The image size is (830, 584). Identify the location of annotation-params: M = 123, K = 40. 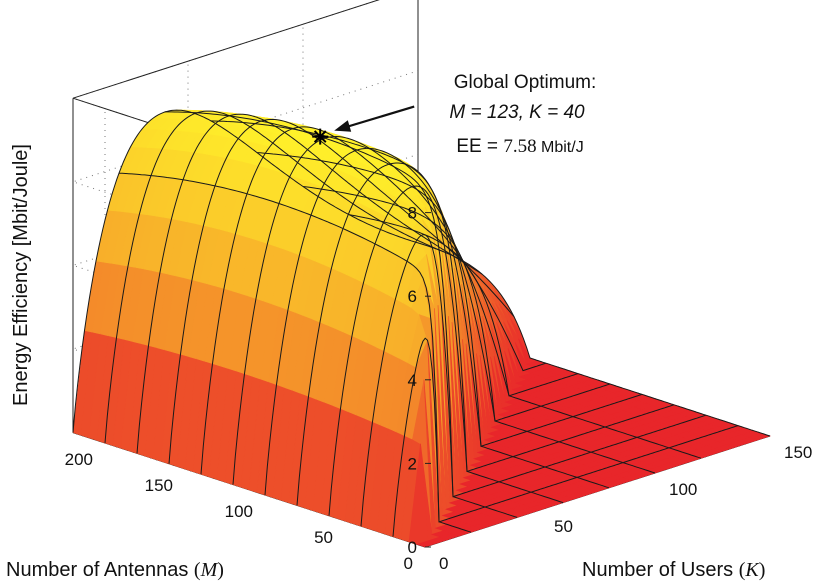
(517, 112).